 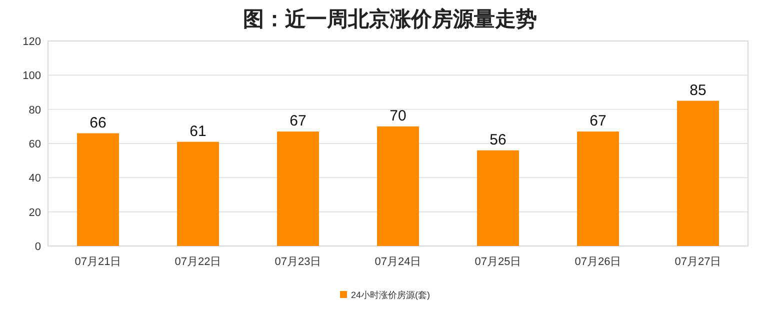 What do you see at coordinates (31, 42) in the screenshot?
I see `y-tick-label: 120` at bounding box center [31, 42].